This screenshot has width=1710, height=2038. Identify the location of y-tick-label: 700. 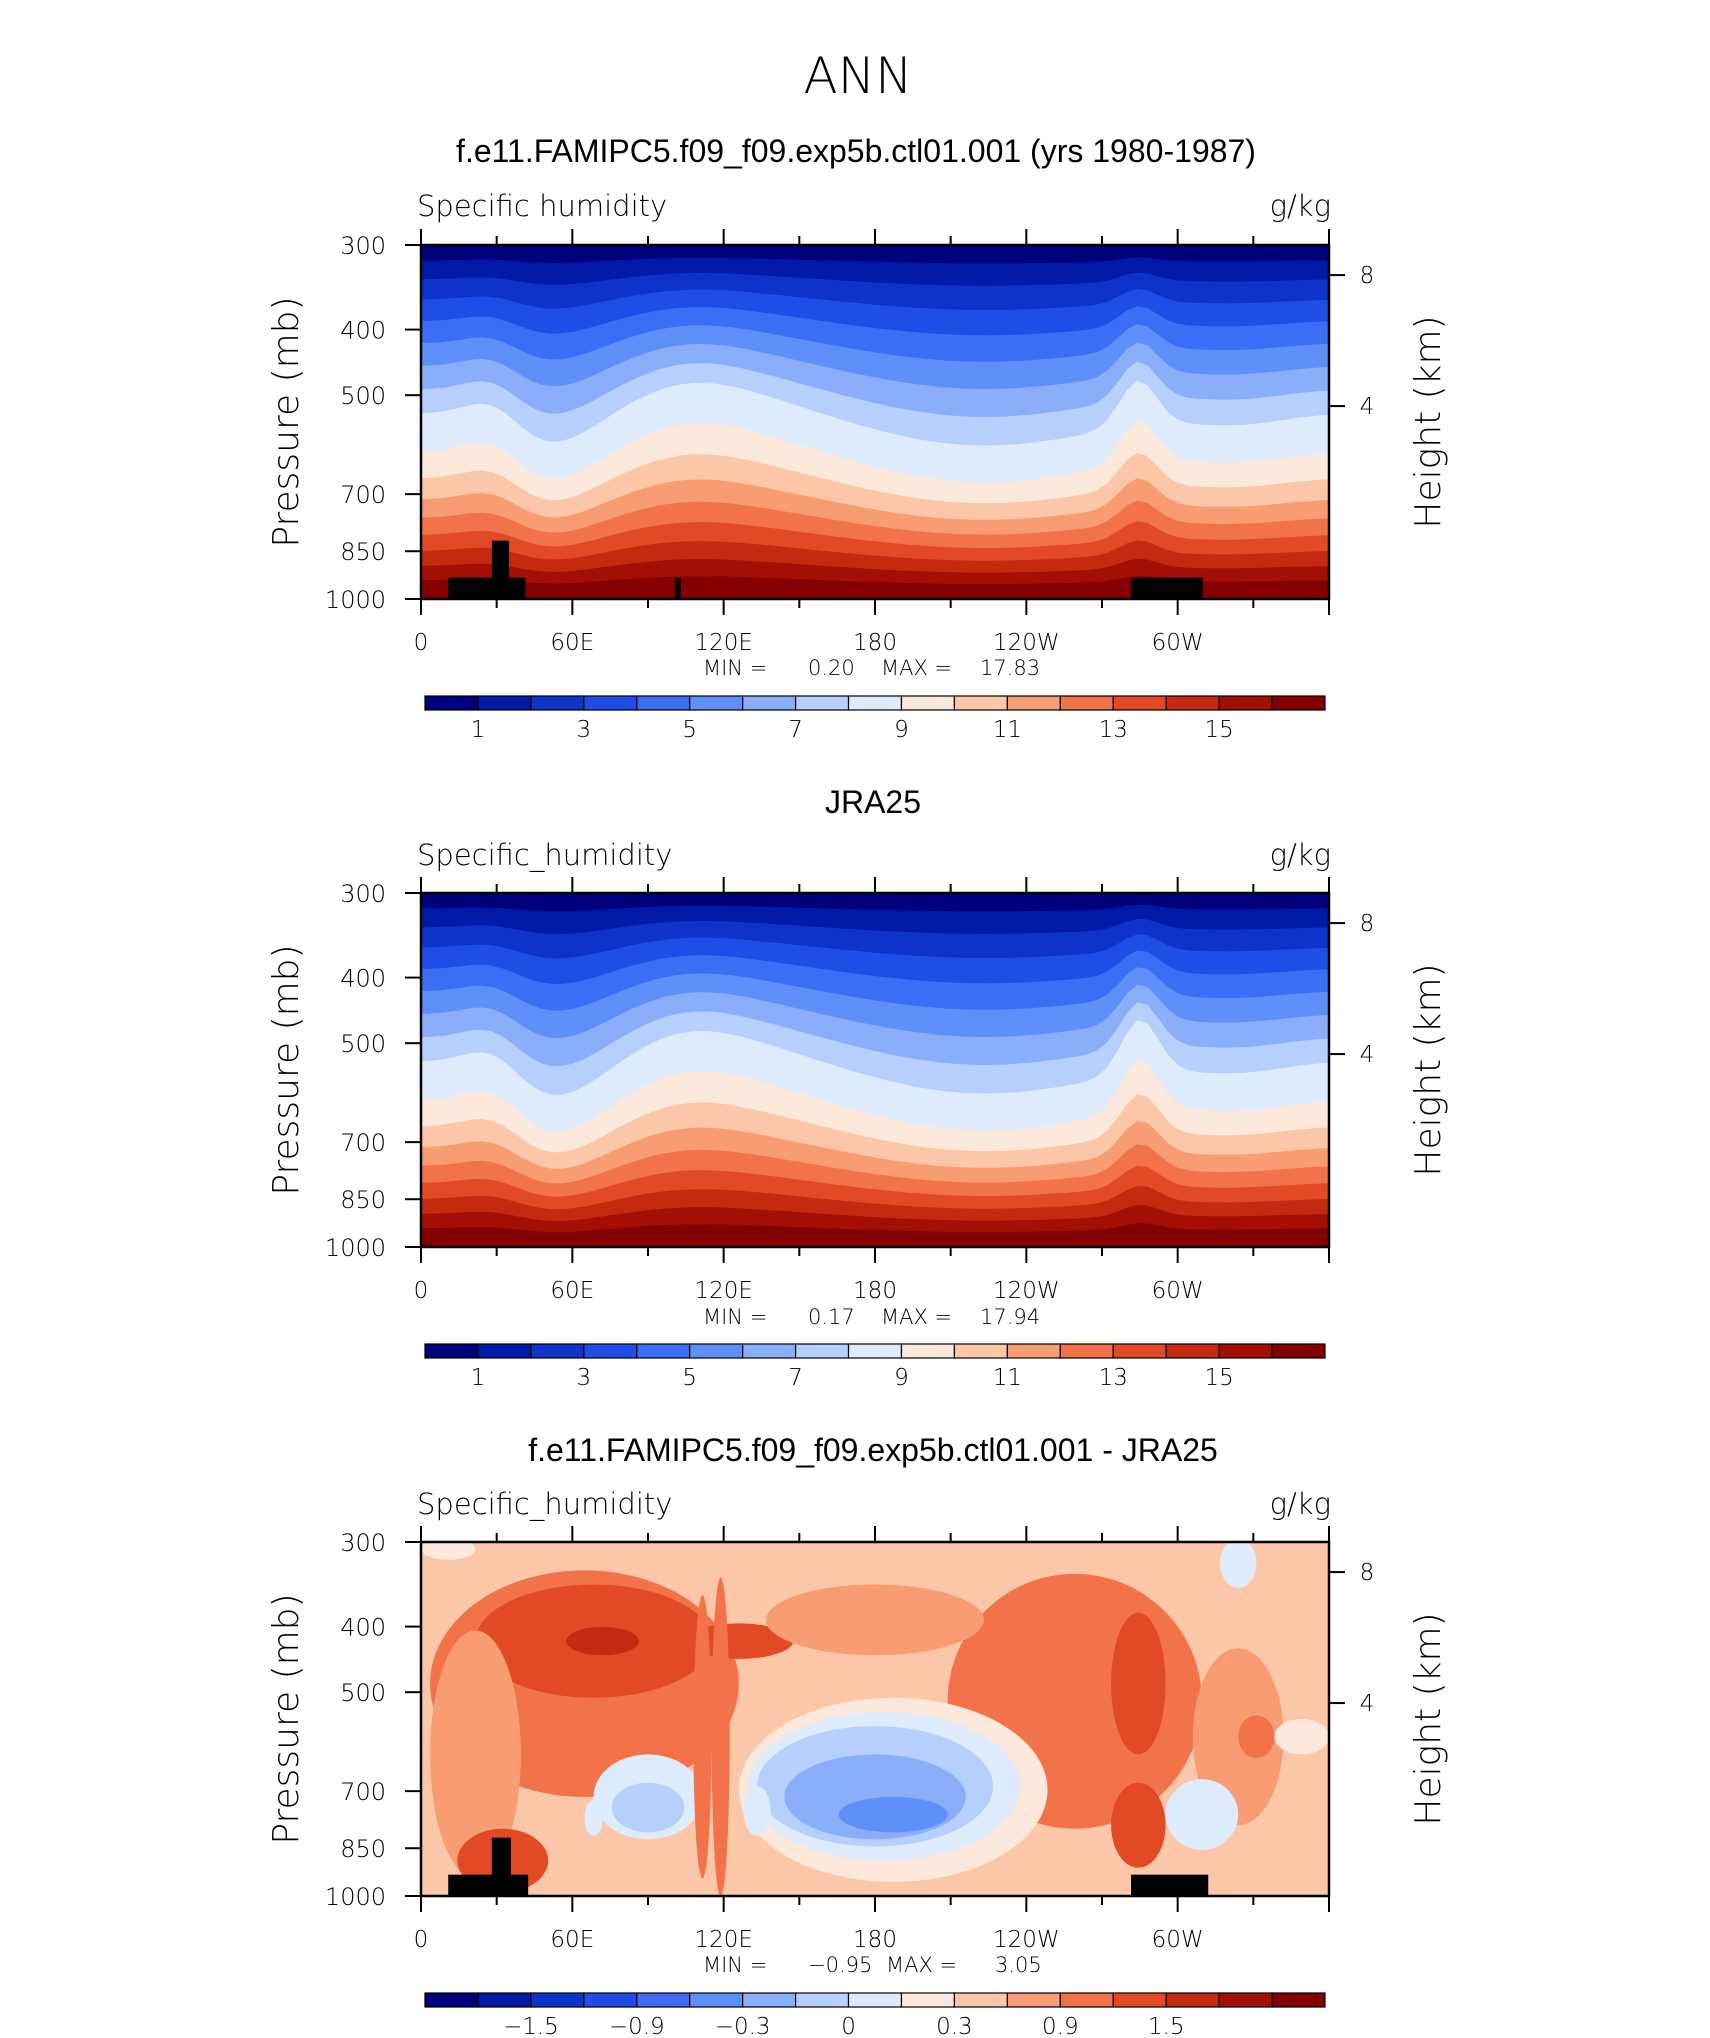
(363, 1792).